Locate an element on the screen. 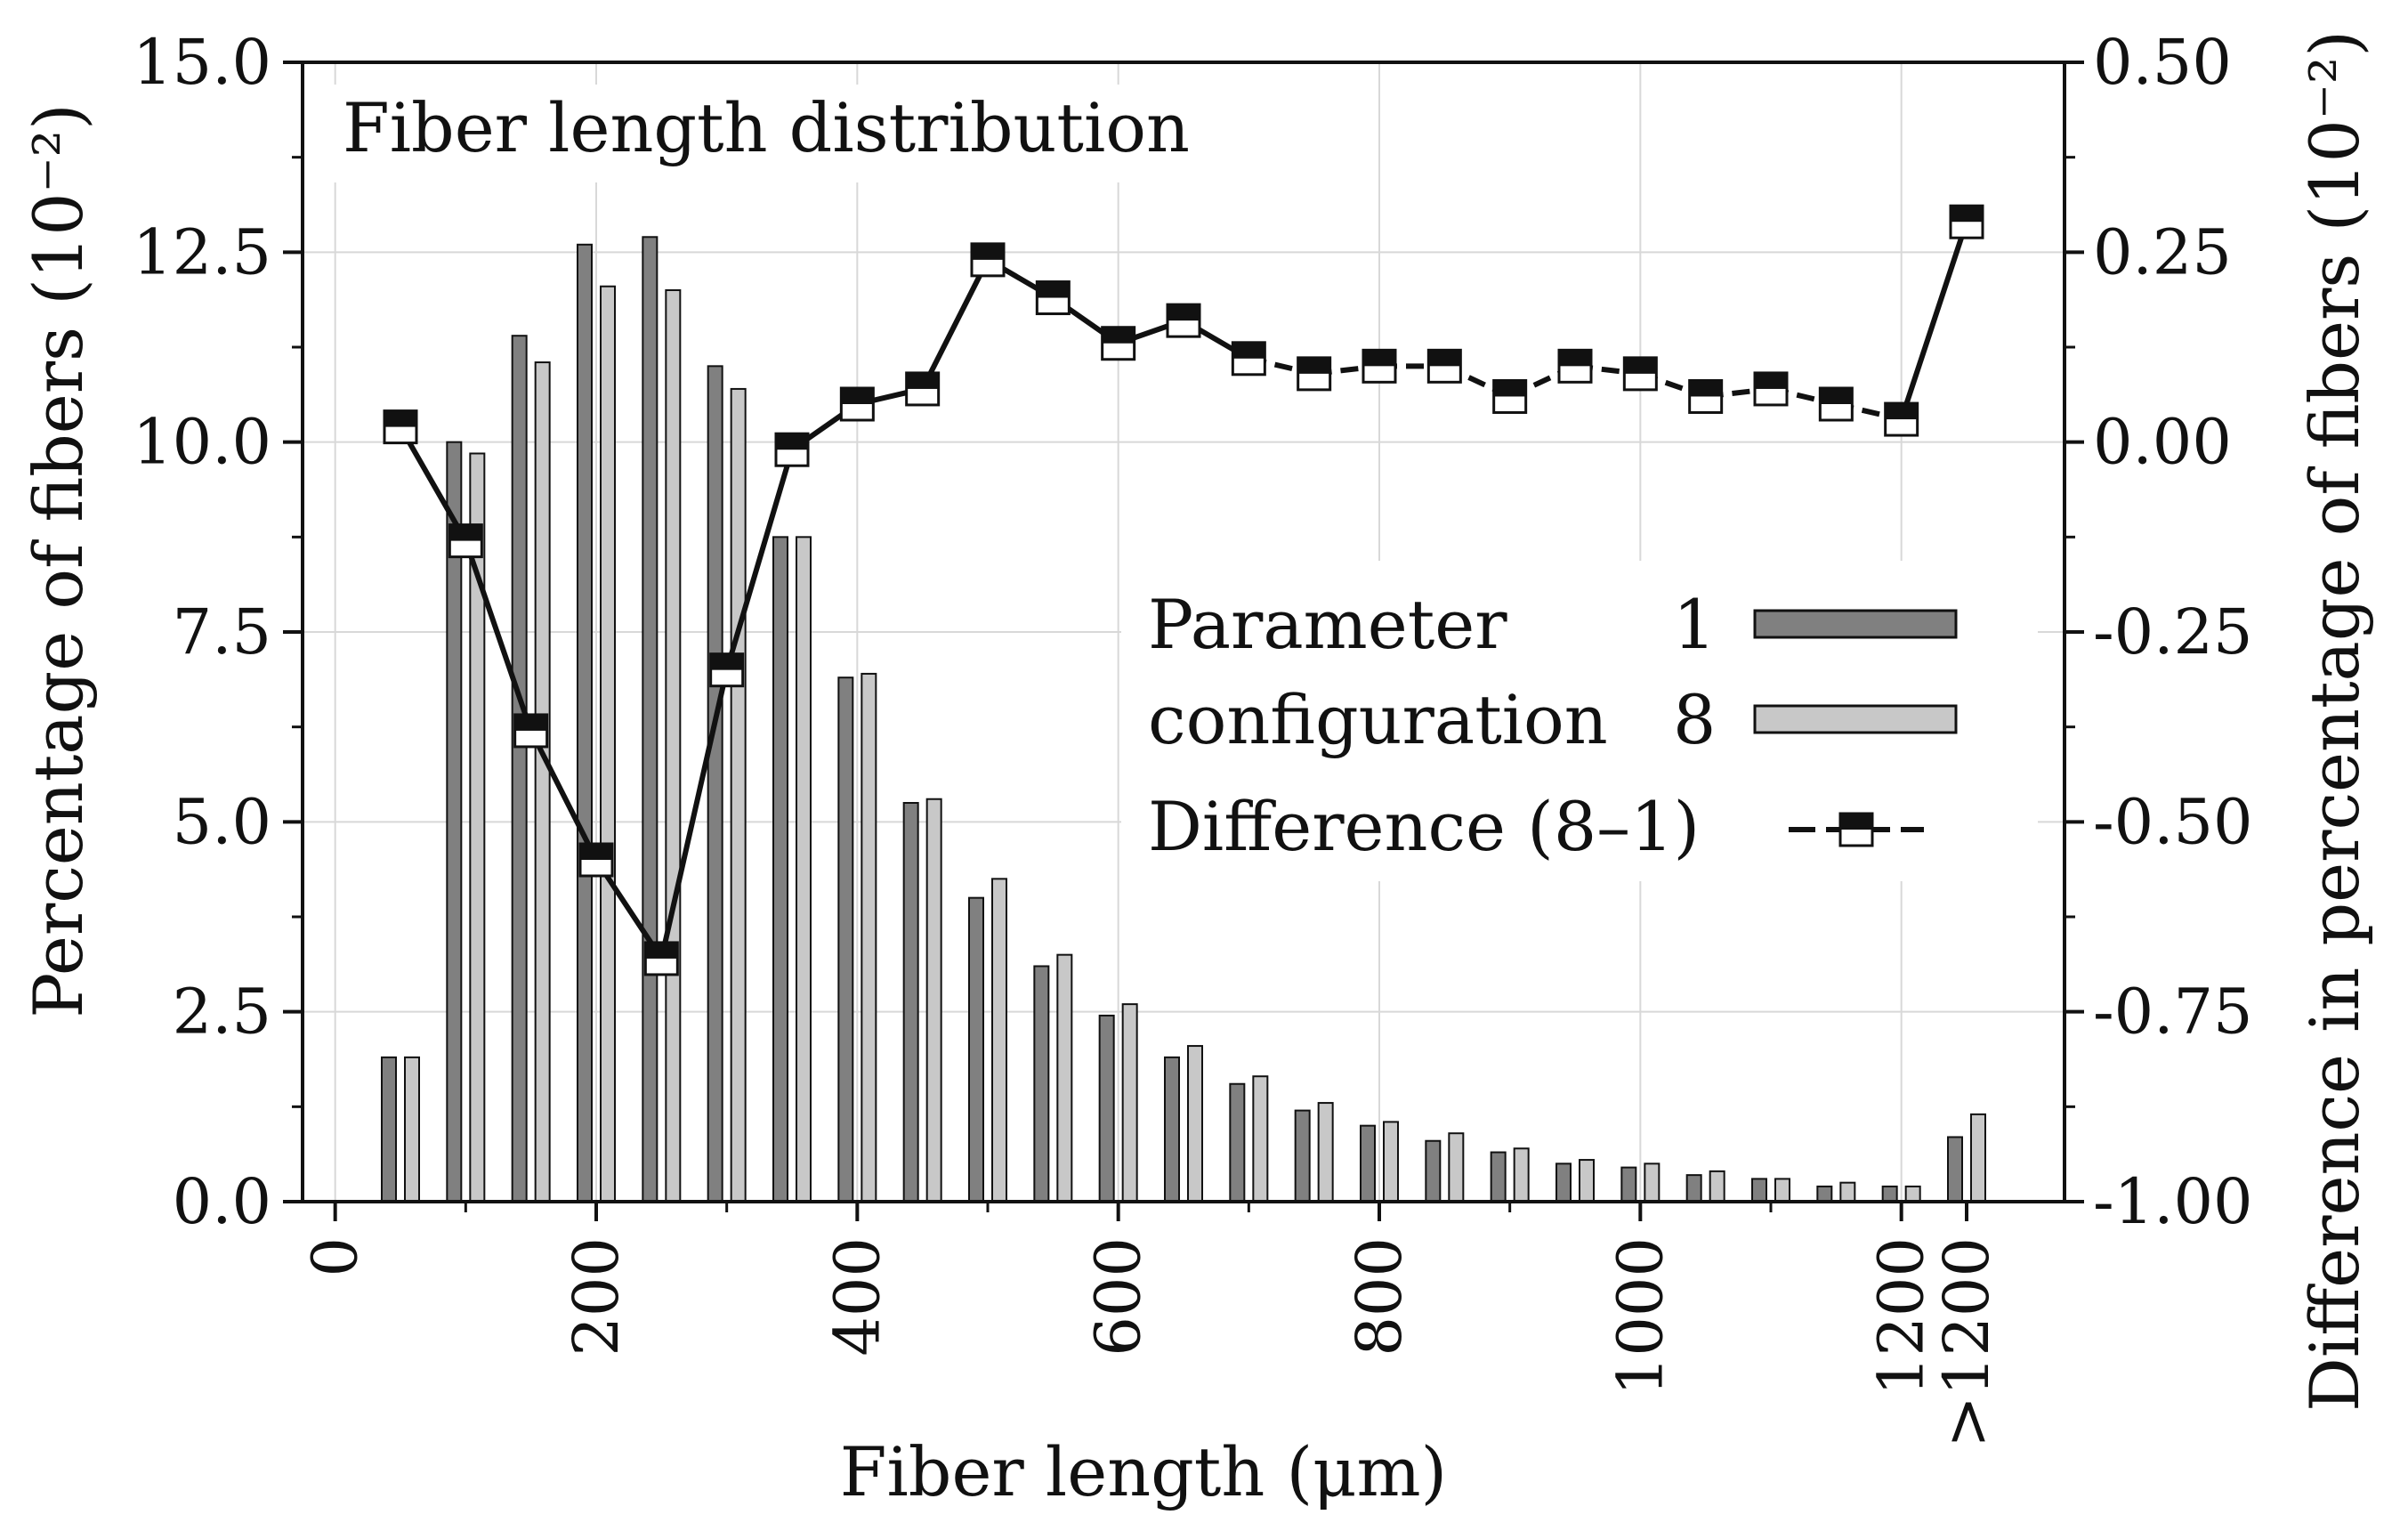 This screenshot has height=1531, width=2408. y-right-tick-label: -0.50 is located at coordinates (2173, 821).